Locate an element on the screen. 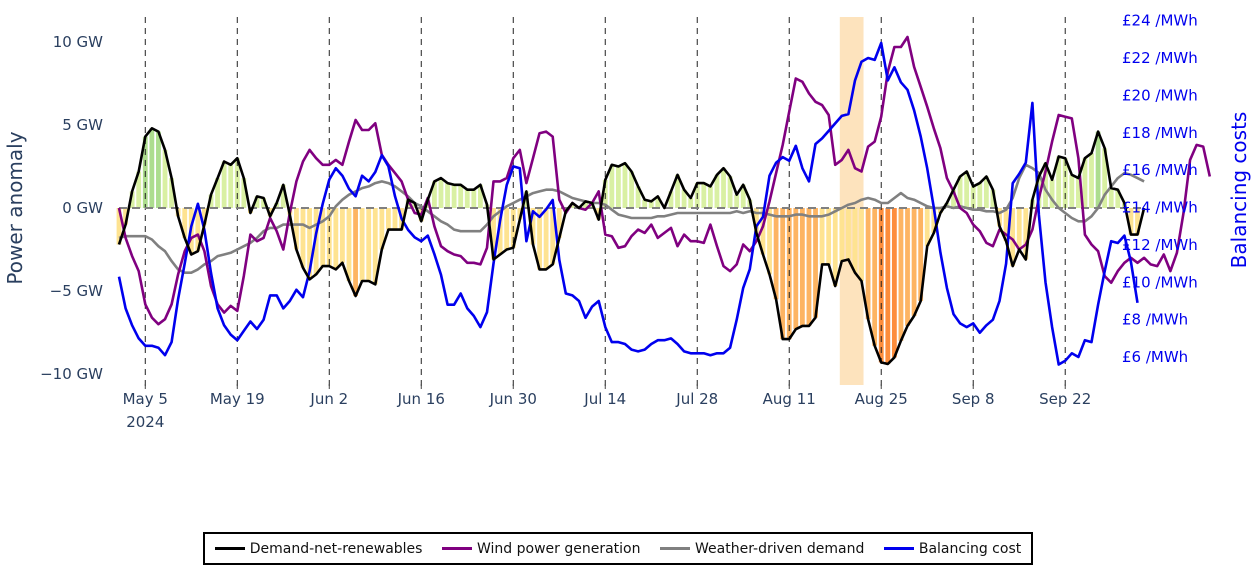 The width and height of the screenshot is (1256, 578). right-tick-label: £8 /MWh is located at coordinates (1155, 320).